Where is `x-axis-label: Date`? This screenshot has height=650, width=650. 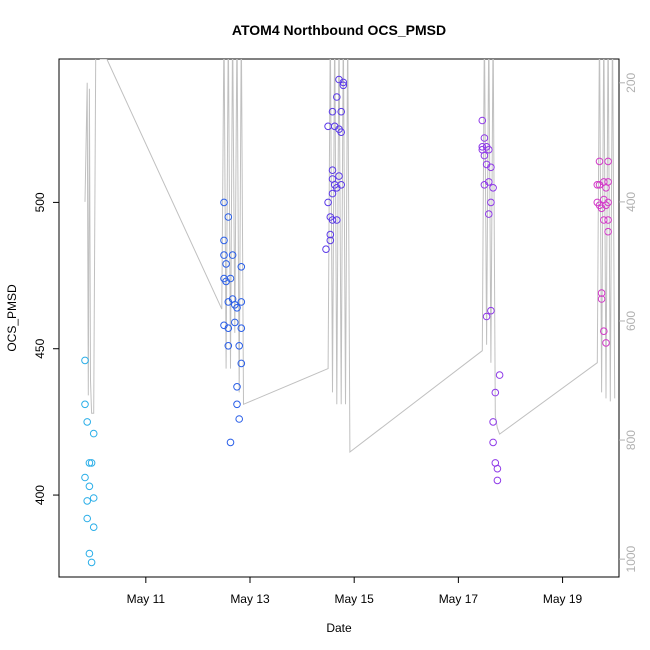 x-axis-label: Date is located at coordinates (339, 628).